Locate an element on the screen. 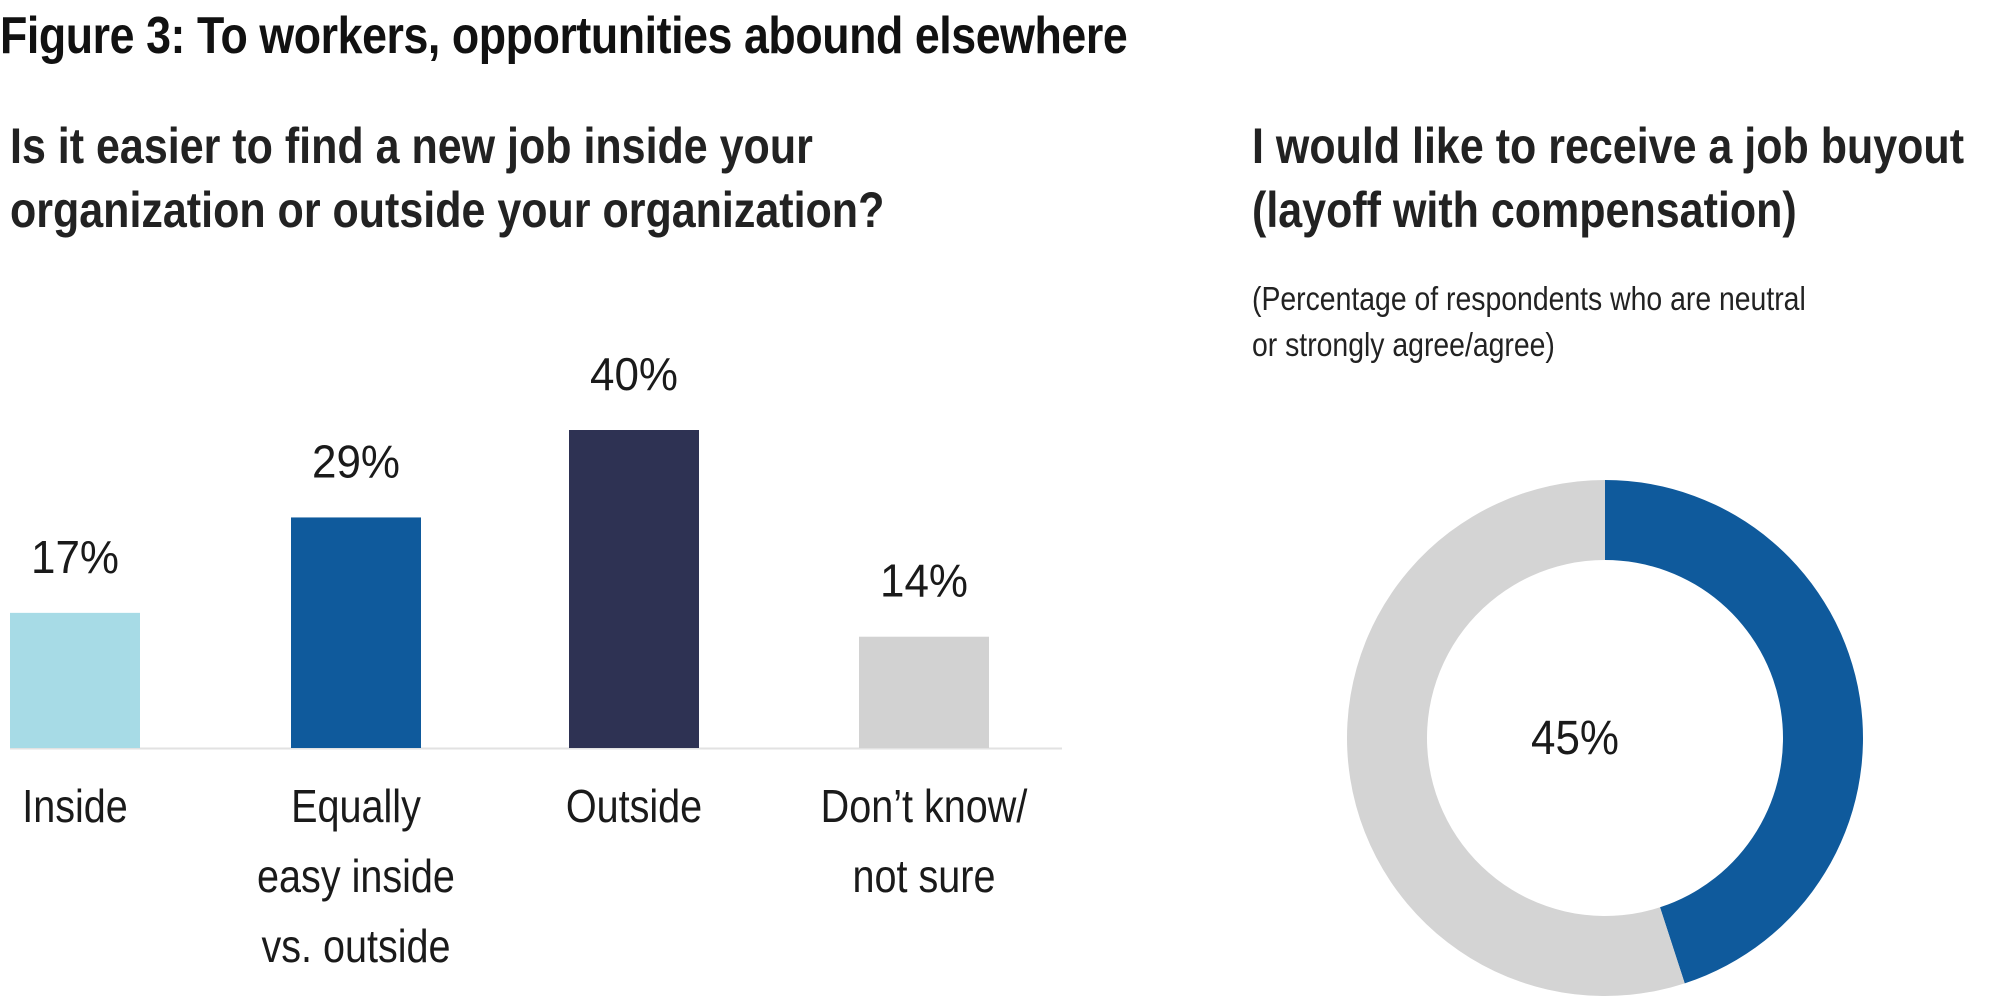 This screenshot has height=997, width=2000. bar-value-label: 40% is located at coordinates (634, 374).